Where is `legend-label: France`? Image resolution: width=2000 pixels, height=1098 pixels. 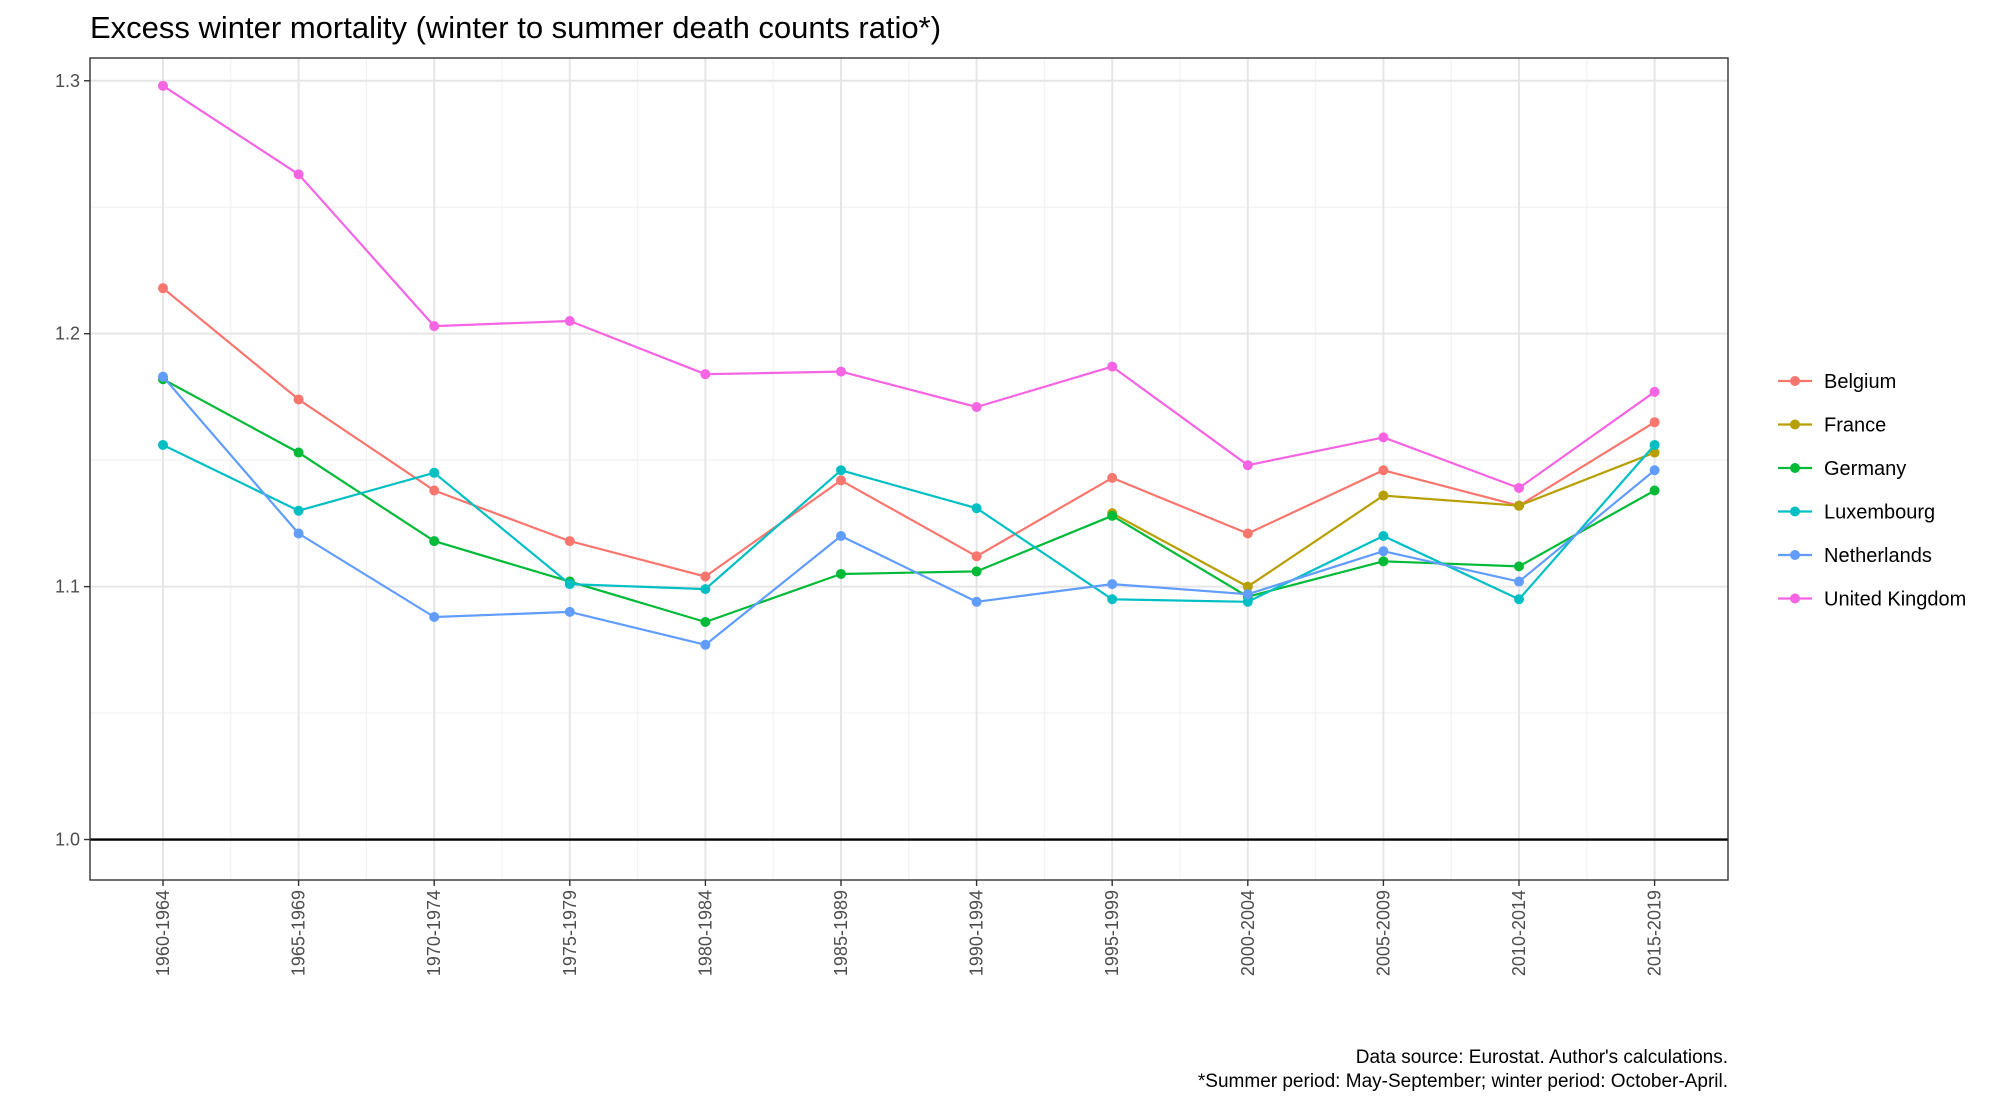
legend-label: France is located at coordinates (1855, 426).